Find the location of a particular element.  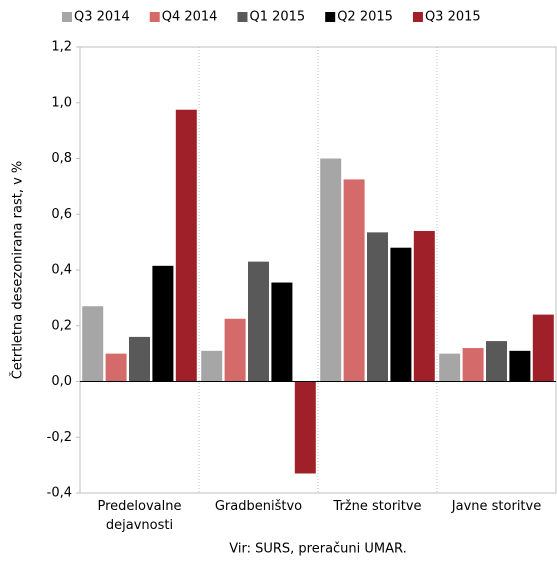

source-note: Vir: SURS, preračuni UMAR. is located at coordinates (317, 549).